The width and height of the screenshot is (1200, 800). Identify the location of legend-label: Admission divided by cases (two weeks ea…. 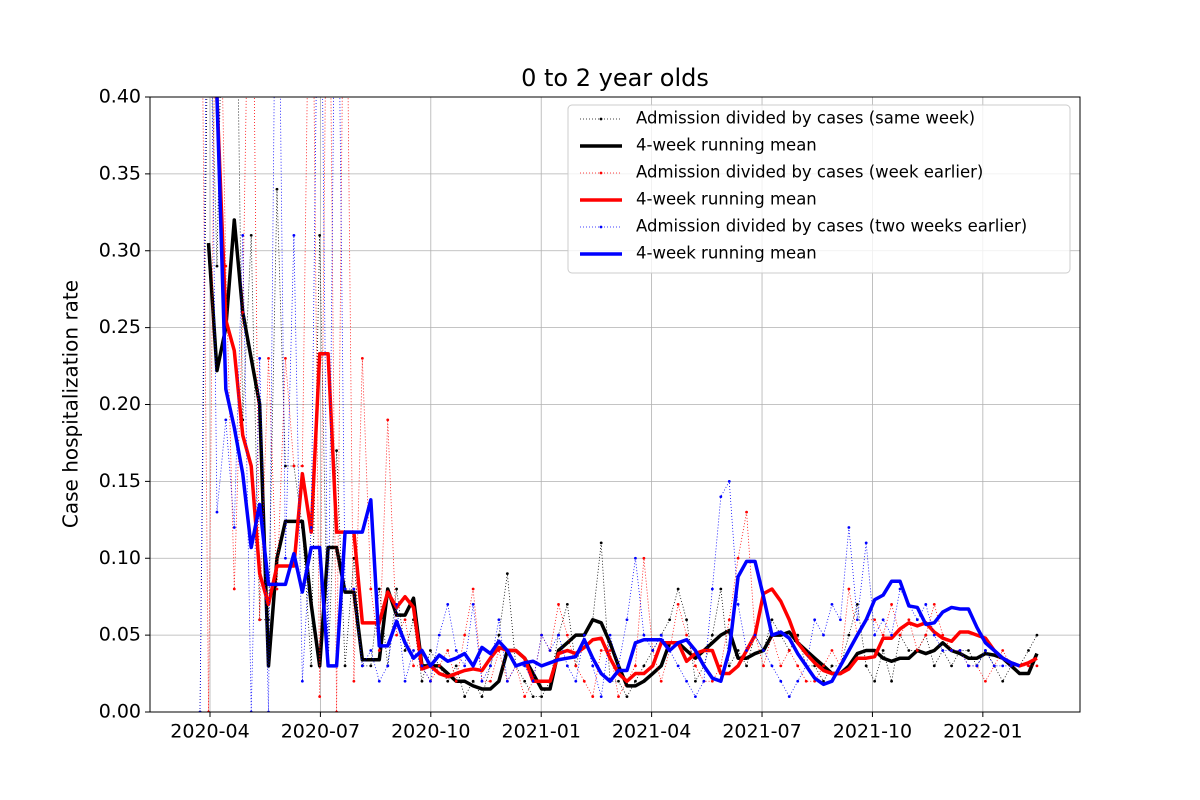
(831, 226).